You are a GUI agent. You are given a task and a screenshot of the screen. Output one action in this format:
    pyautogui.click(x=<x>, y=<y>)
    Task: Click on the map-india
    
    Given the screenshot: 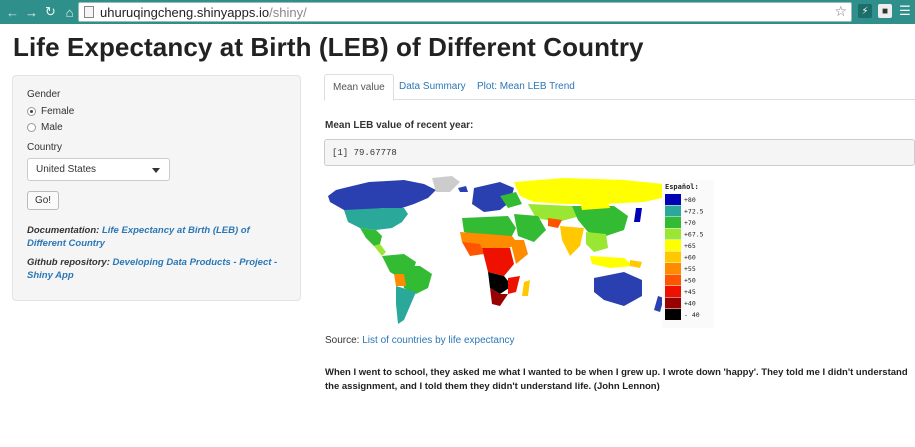 What is the action you would take?
    pyautogui.click(x=572, y=241)
    